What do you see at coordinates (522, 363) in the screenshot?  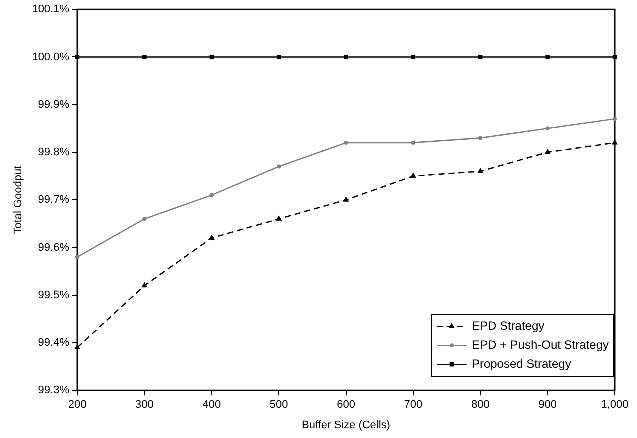 I see `legend-label: Proposed Strategy` at bounding box center [522, 363].